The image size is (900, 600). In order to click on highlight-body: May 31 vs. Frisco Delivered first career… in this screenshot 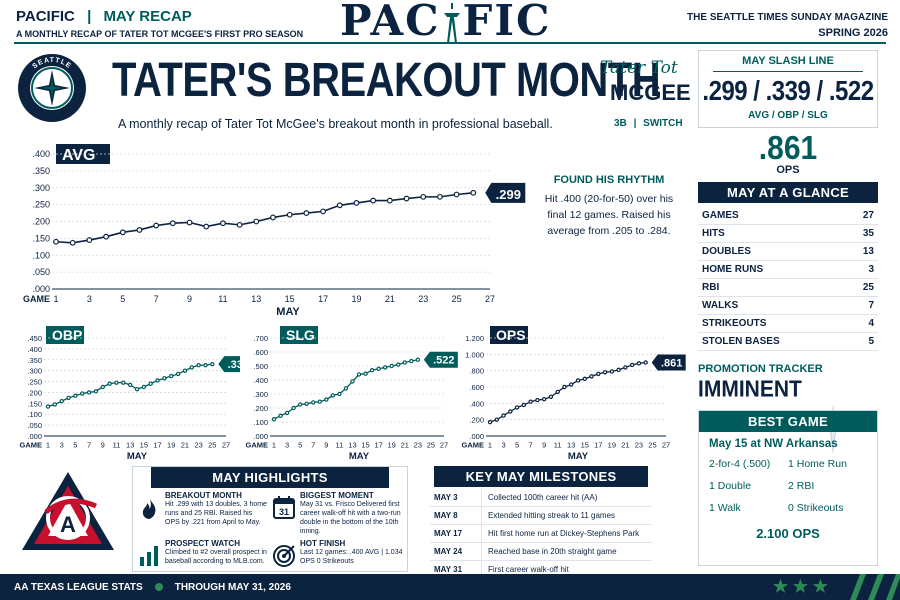, I will do `click(350, 518)`.